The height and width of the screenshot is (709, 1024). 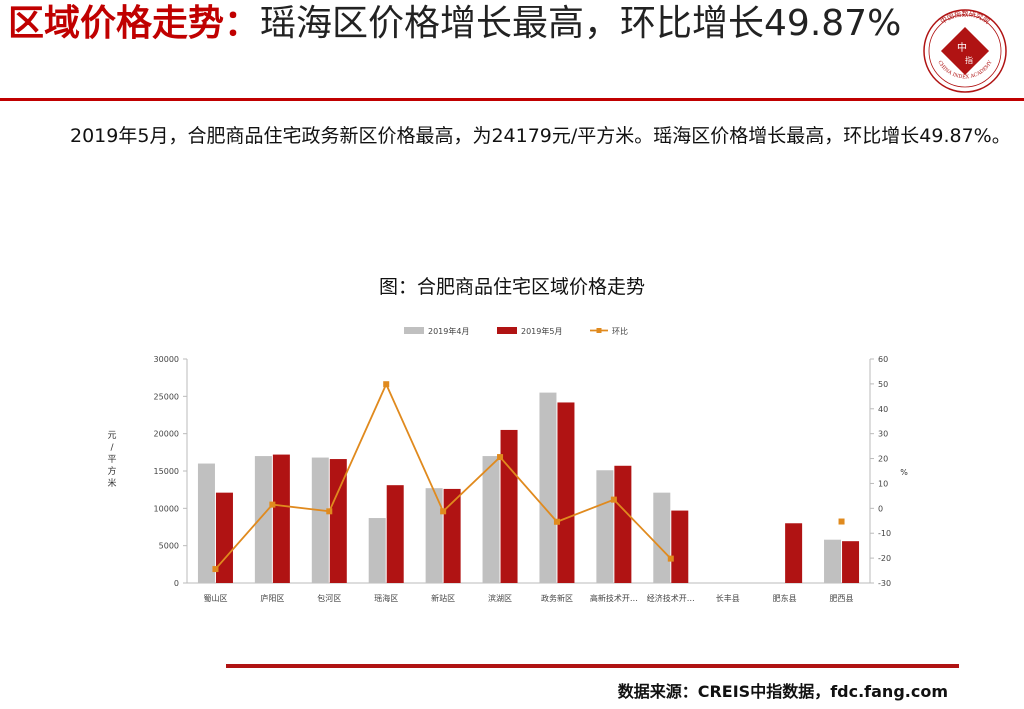 What do you see at coordinates (511, 287) in the screenshot?
I see `chart-title: 图：合肥商品住宅区域价格走势` at bounding box center [511, 287].